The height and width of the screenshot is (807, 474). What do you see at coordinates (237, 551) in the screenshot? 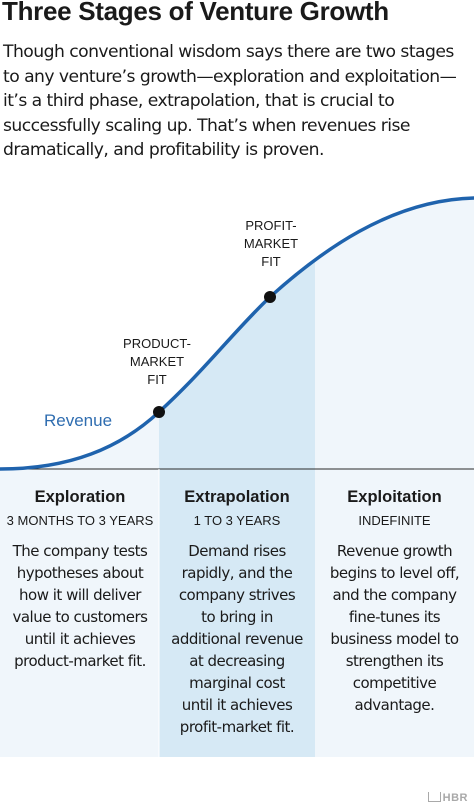
I see `description-line: Demand rises` at bounding box center [237, 551].